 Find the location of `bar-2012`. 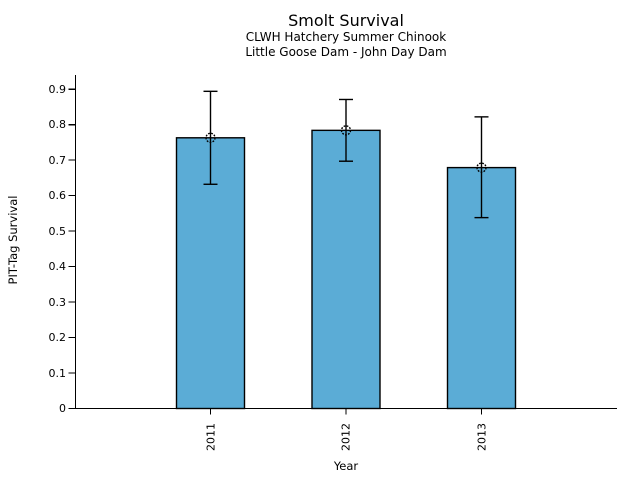

bar-2012 is located at coordinates (346, 269).